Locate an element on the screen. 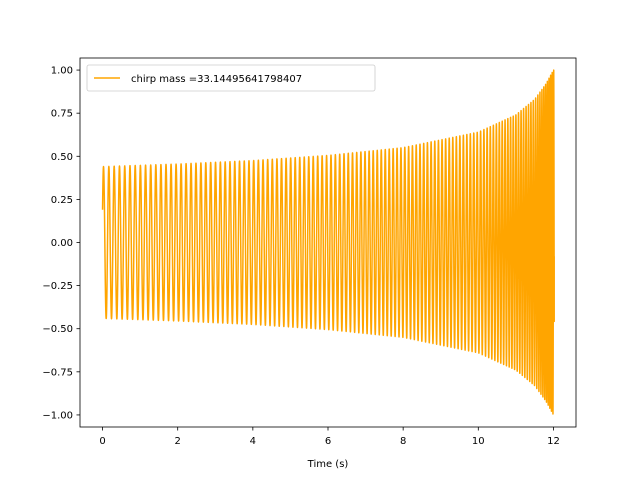 The image size is (640, 480). y-tick-label: 0.50 is located at coordinates (62, 157).